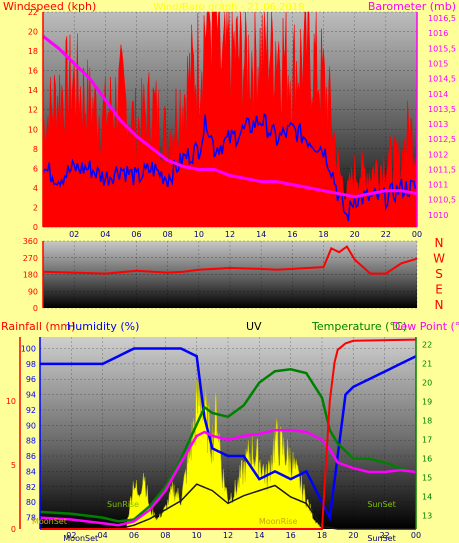 The height and width of the screenshot is (543, 459). What do you see at coordinates (103, 326) in the screenshot?
I see `humidity-axis-label: Humidity (%)` at bounding box center [103, 326].